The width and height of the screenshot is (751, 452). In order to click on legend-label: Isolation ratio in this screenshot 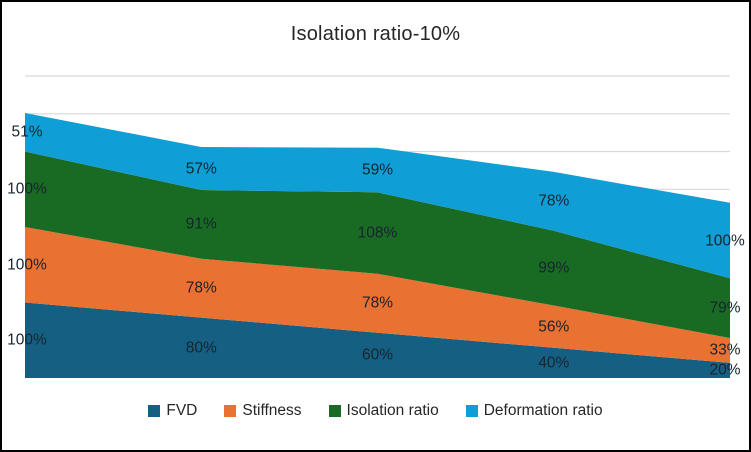, I will do `click(392, 410)`.